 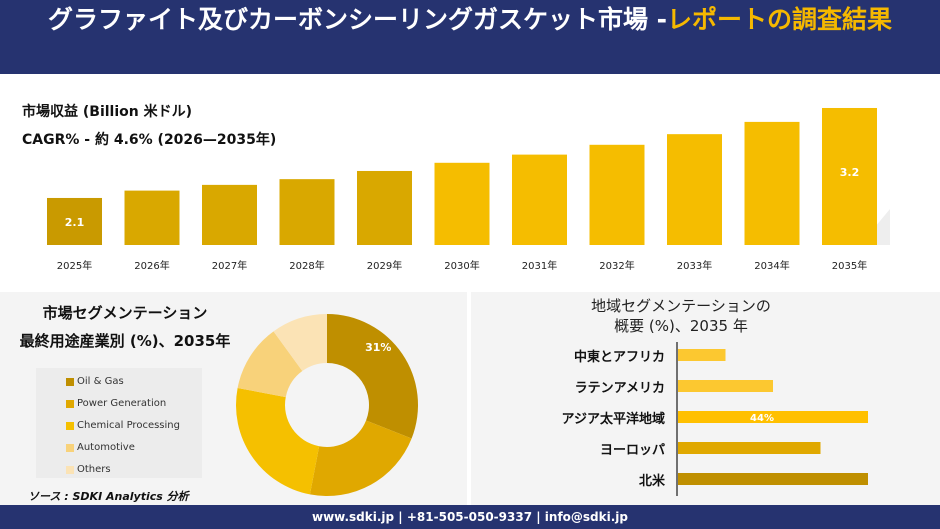 What do you see at coordinates (100, 381) in the screenshot?
I see `legend-label: Oil & Gas` at bounding box center [100, 381].